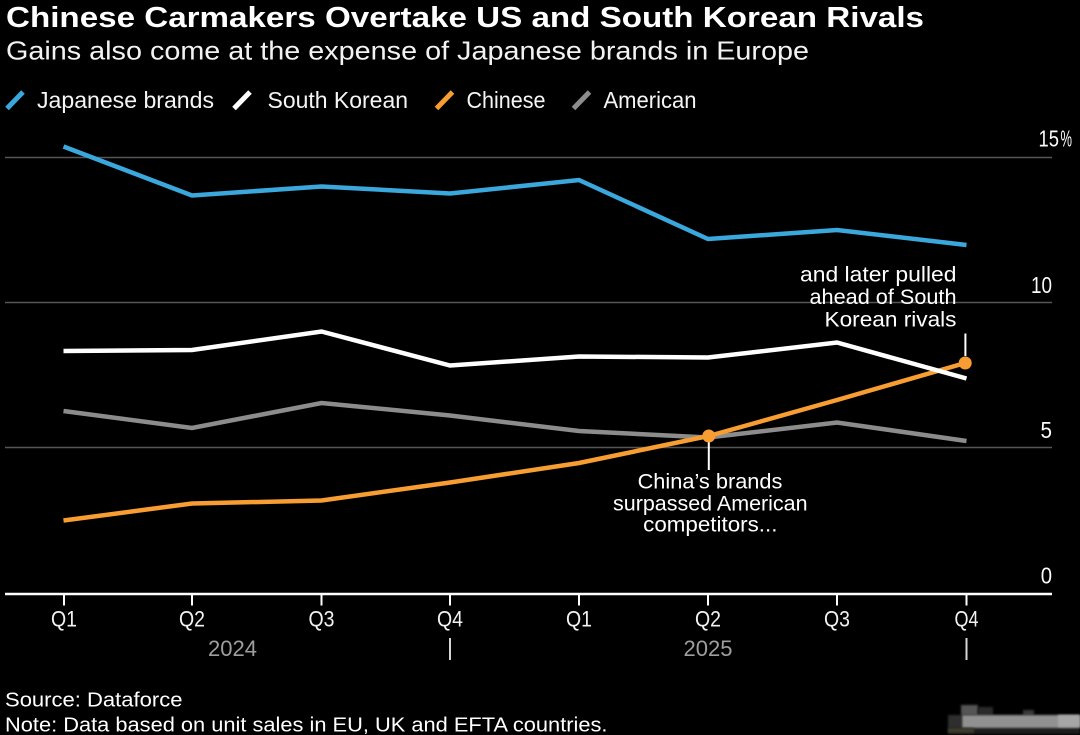  I want to click on svg-text: 10, so click(1041, 285).